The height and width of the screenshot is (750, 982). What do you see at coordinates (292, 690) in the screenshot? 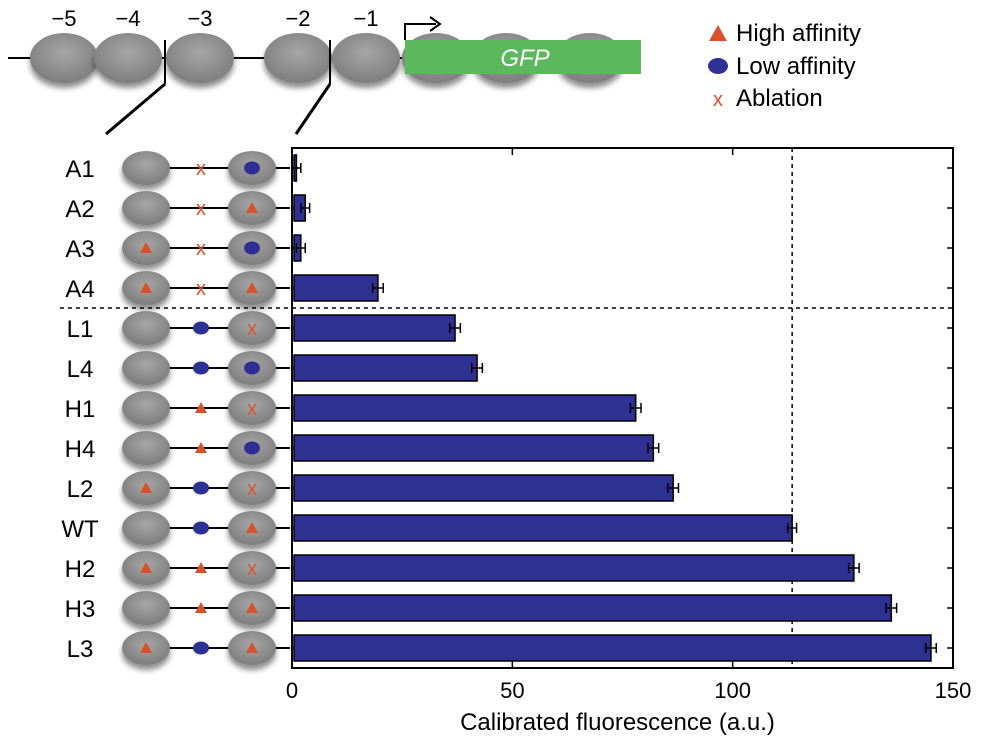
I see `x-tick-label: 0` at bounding box center [292, 690].